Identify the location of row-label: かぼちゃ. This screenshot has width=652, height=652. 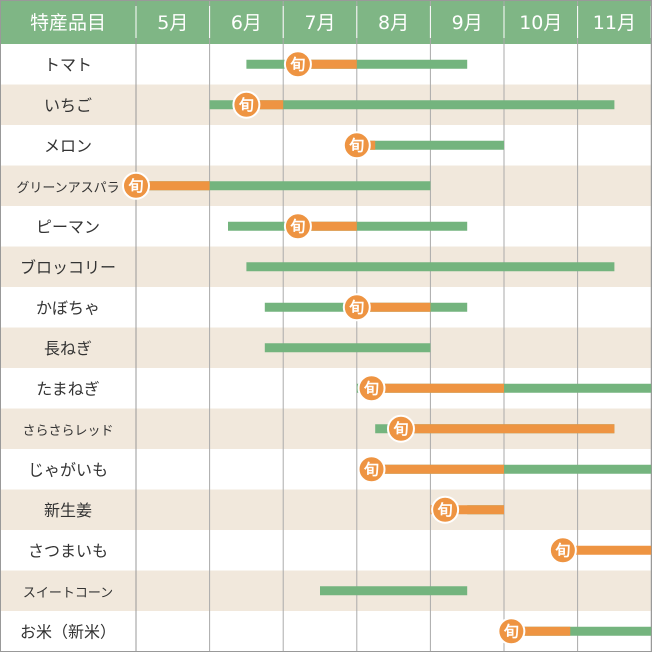
(68, 307).